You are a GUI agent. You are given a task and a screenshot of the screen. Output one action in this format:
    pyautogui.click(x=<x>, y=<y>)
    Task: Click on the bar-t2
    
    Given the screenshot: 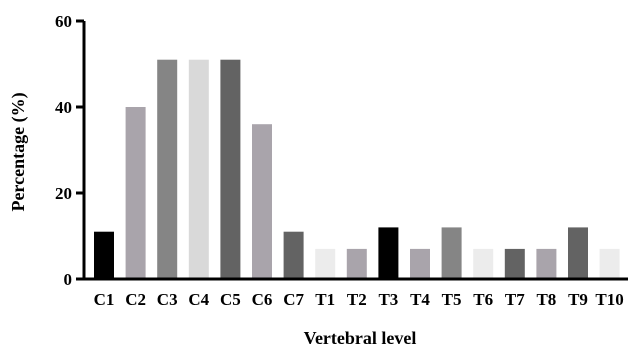 What is the action you would take?
    pyautogui.click(x=356, y=263)
    